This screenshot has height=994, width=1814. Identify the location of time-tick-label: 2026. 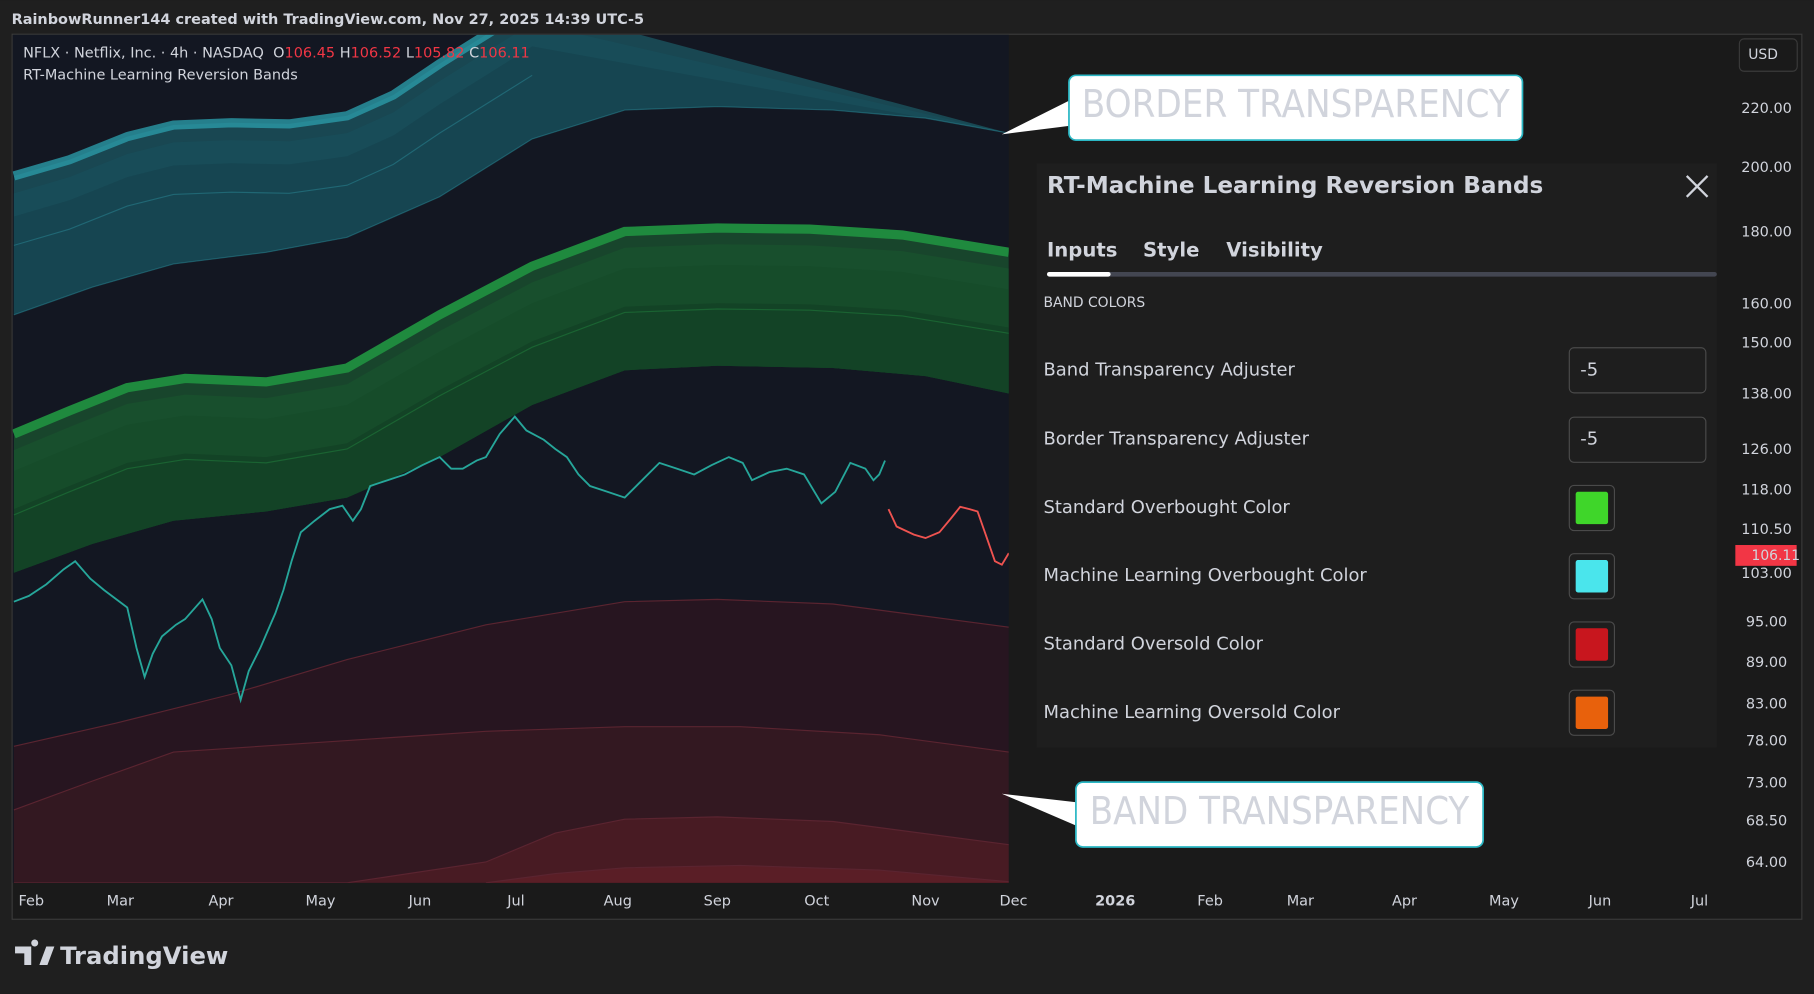
(1115, 901).